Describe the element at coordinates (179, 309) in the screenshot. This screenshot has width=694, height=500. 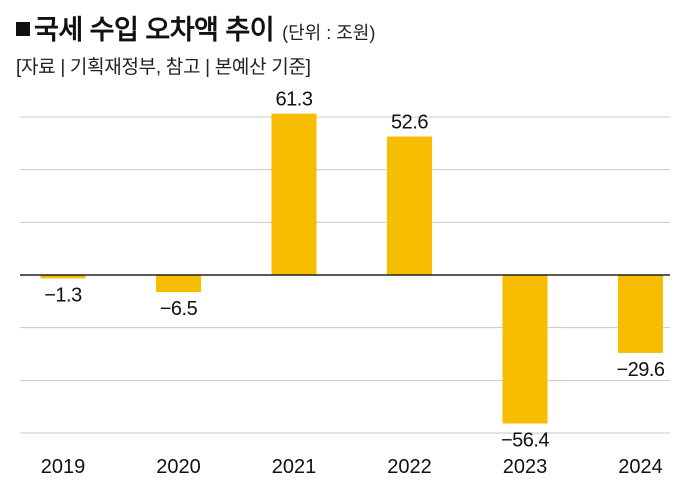
I see `value-label-2020: −6.5` at that location.